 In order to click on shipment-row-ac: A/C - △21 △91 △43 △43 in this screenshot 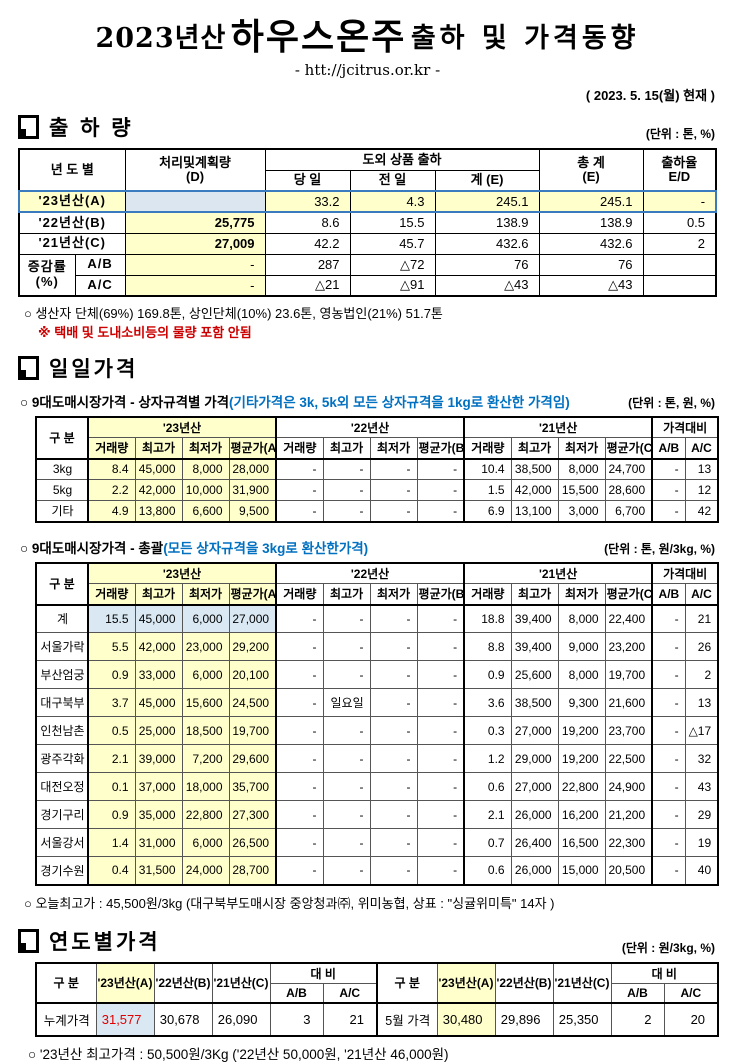, I will do `click(368, 285)`.